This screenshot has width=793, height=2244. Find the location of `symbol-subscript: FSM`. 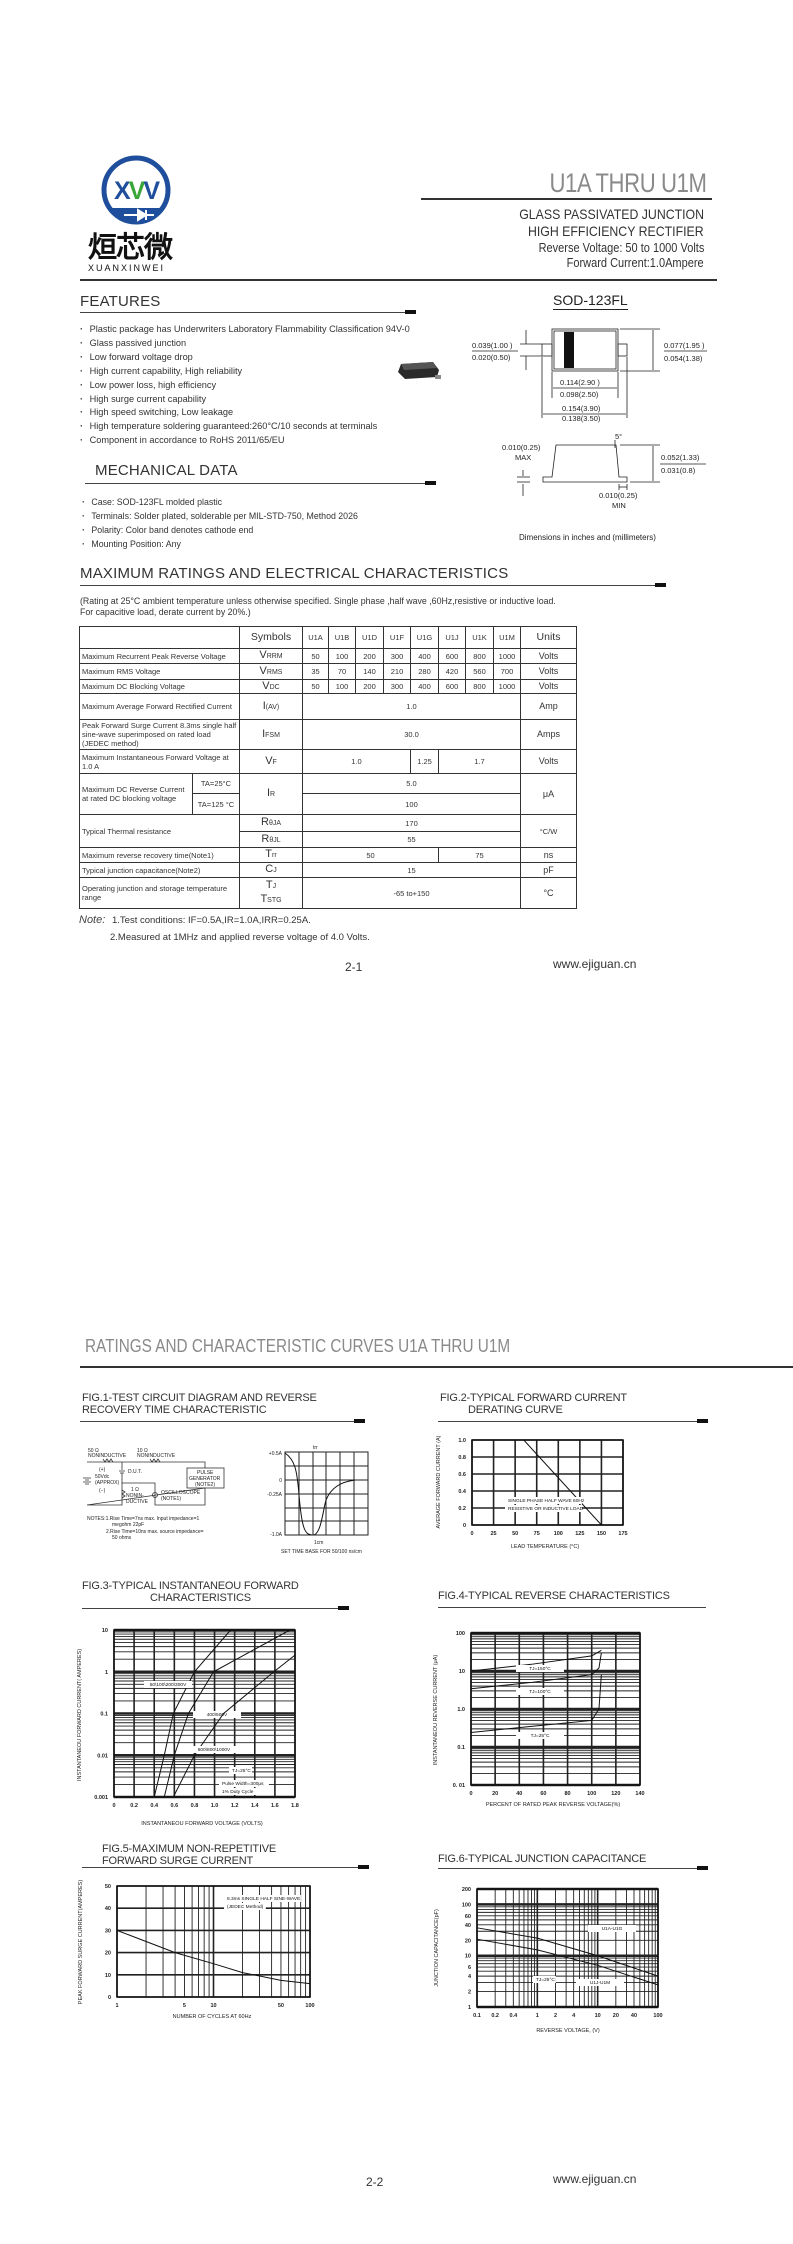

symbol-subscript: FSM is located at coordinates (272, 735).